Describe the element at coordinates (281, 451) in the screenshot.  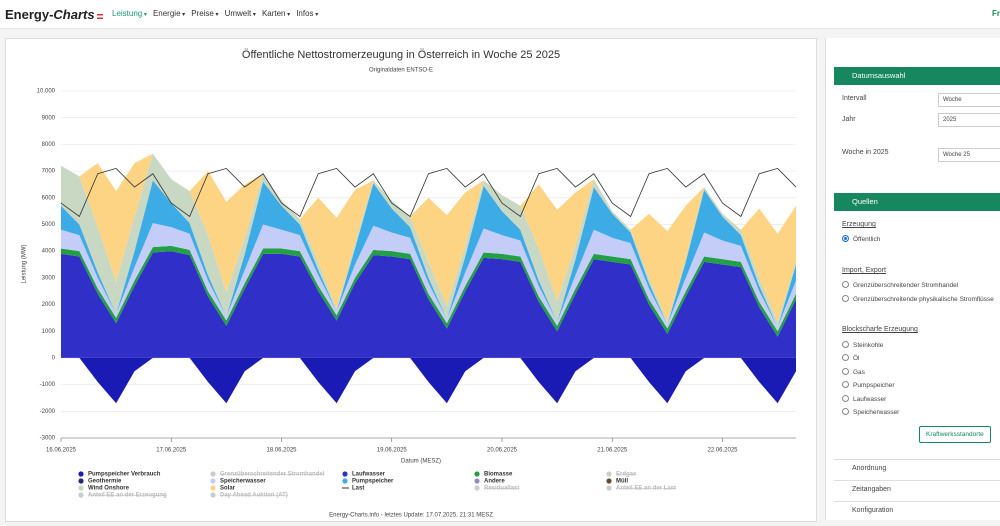
I see `x-tick-label: 18.06.2025` at that location.